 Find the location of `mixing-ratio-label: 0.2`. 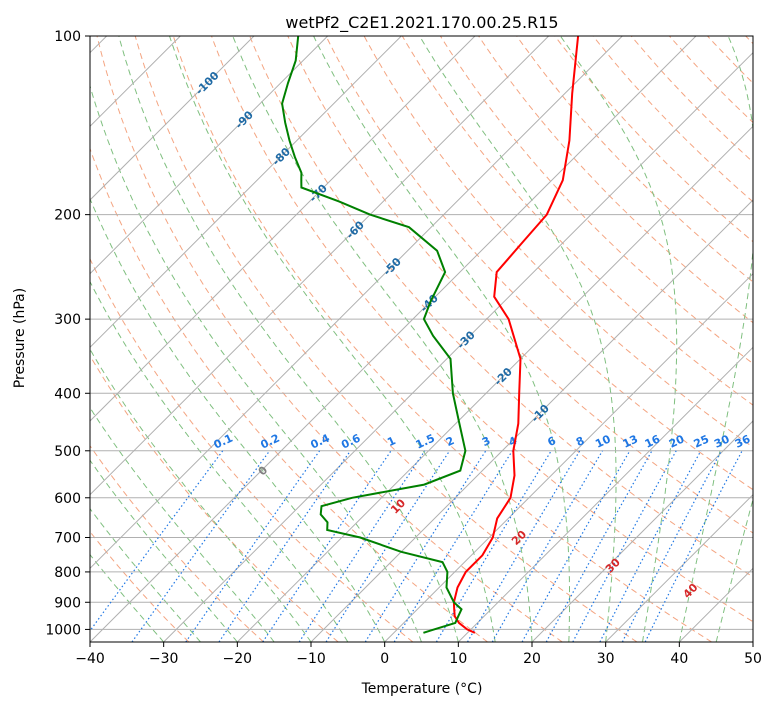

mixing-ratio-label: 0.2 is located at coordinates (270, 442).